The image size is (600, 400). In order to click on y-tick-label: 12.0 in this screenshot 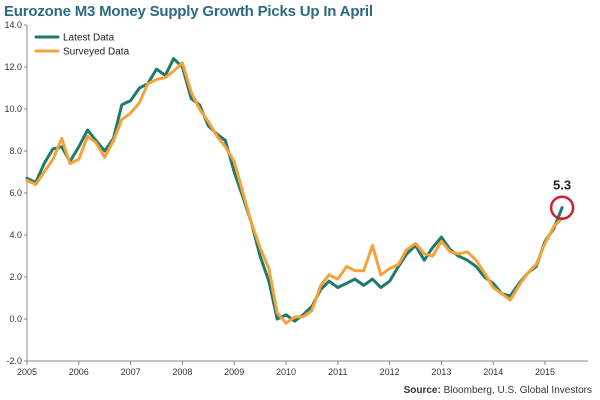, I will do `click(13, 67)`.